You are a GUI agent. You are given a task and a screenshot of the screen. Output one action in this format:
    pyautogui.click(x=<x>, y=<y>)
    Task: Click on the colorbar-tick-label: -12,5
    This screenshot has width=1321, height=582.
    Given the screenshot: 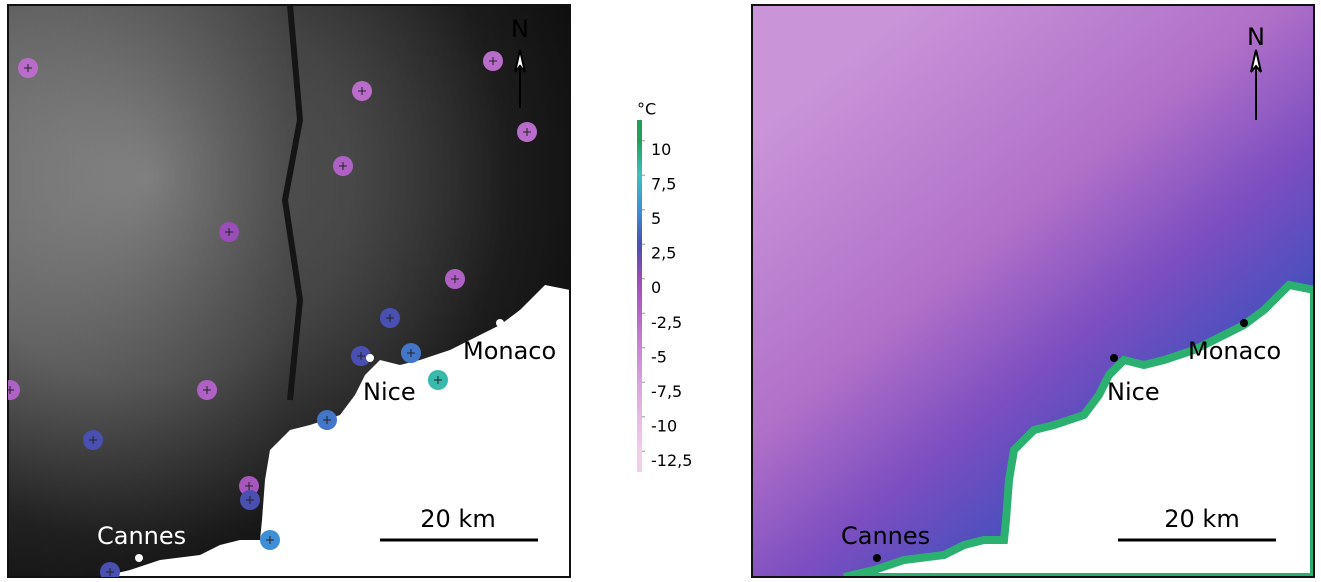 What is the action you would take?
    pyautogui.click(x=671, y=460)
    